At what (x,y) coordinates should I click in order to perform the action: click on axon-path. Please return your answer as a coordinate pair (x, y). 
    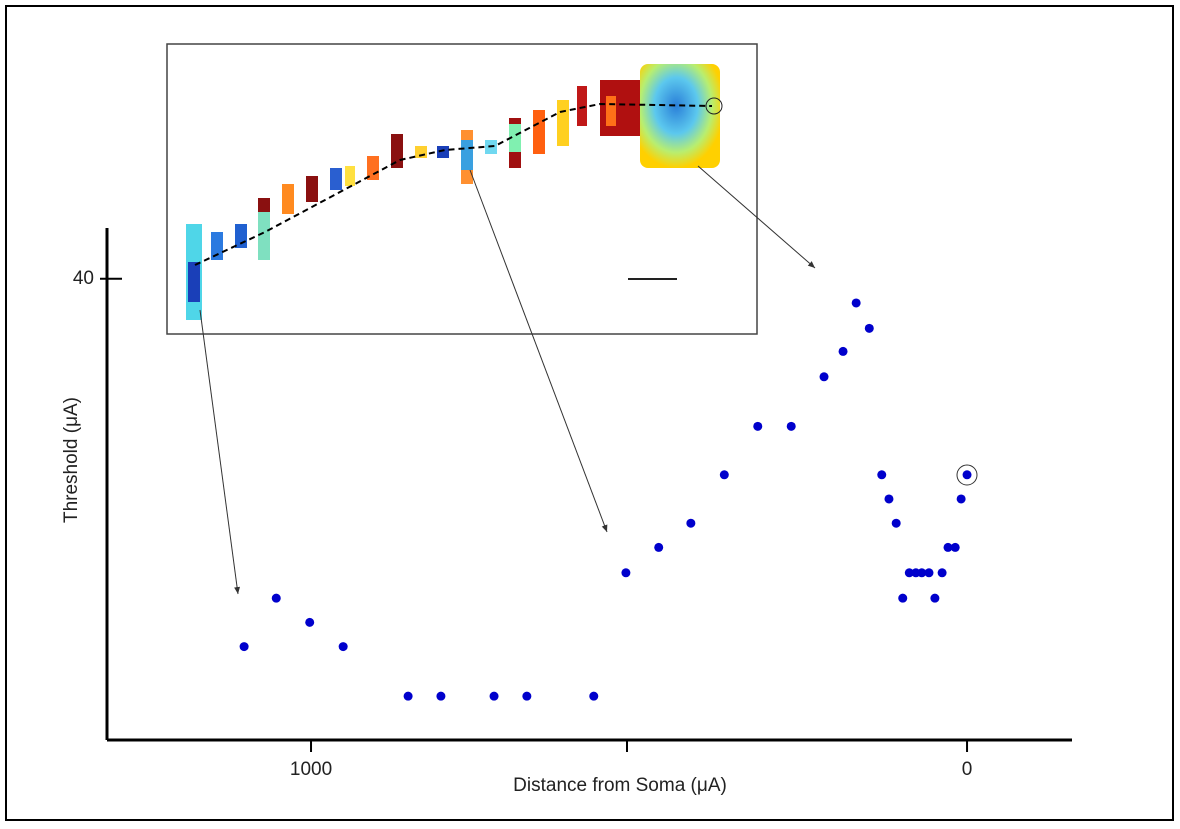
    Looking at the image, I should click on (453, 184).